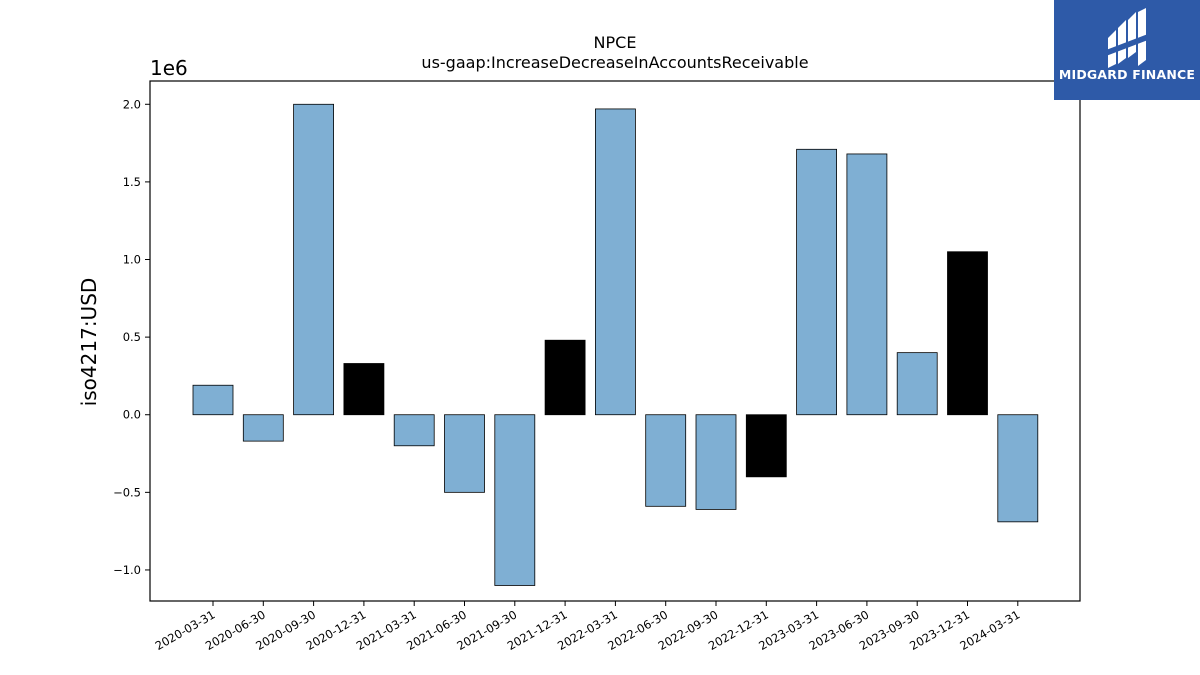 The height and width of the screenshot is (675, 1200). I want to click on y-tick-label: 0.0, so click(132, 415).